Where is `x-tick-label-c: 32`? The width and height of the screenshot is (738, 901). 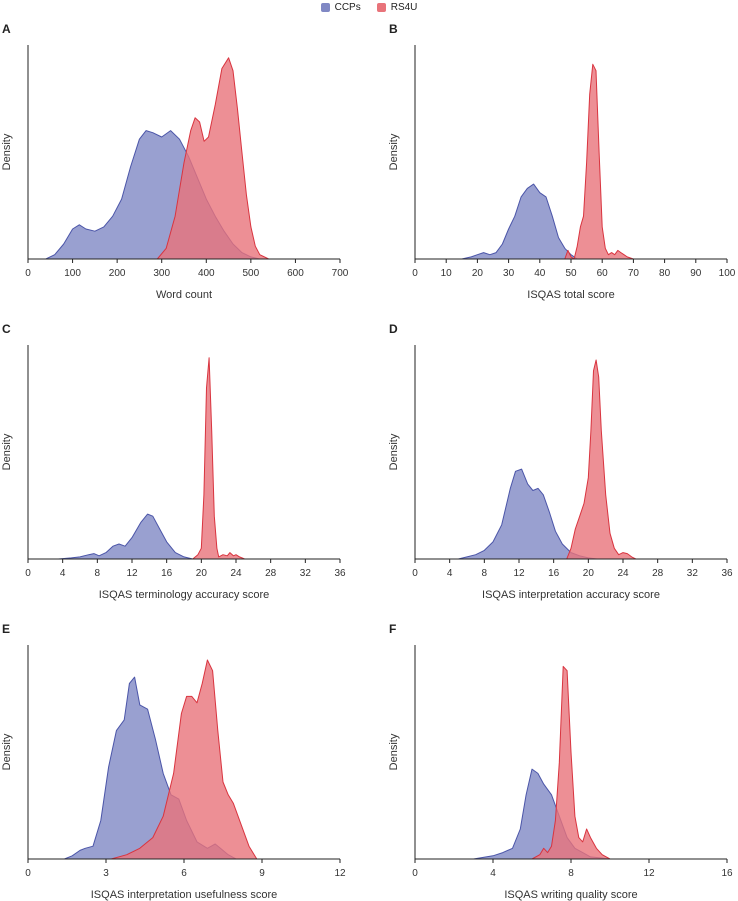 x-tick-label-c: 32 is located at coordinates (306, 573).